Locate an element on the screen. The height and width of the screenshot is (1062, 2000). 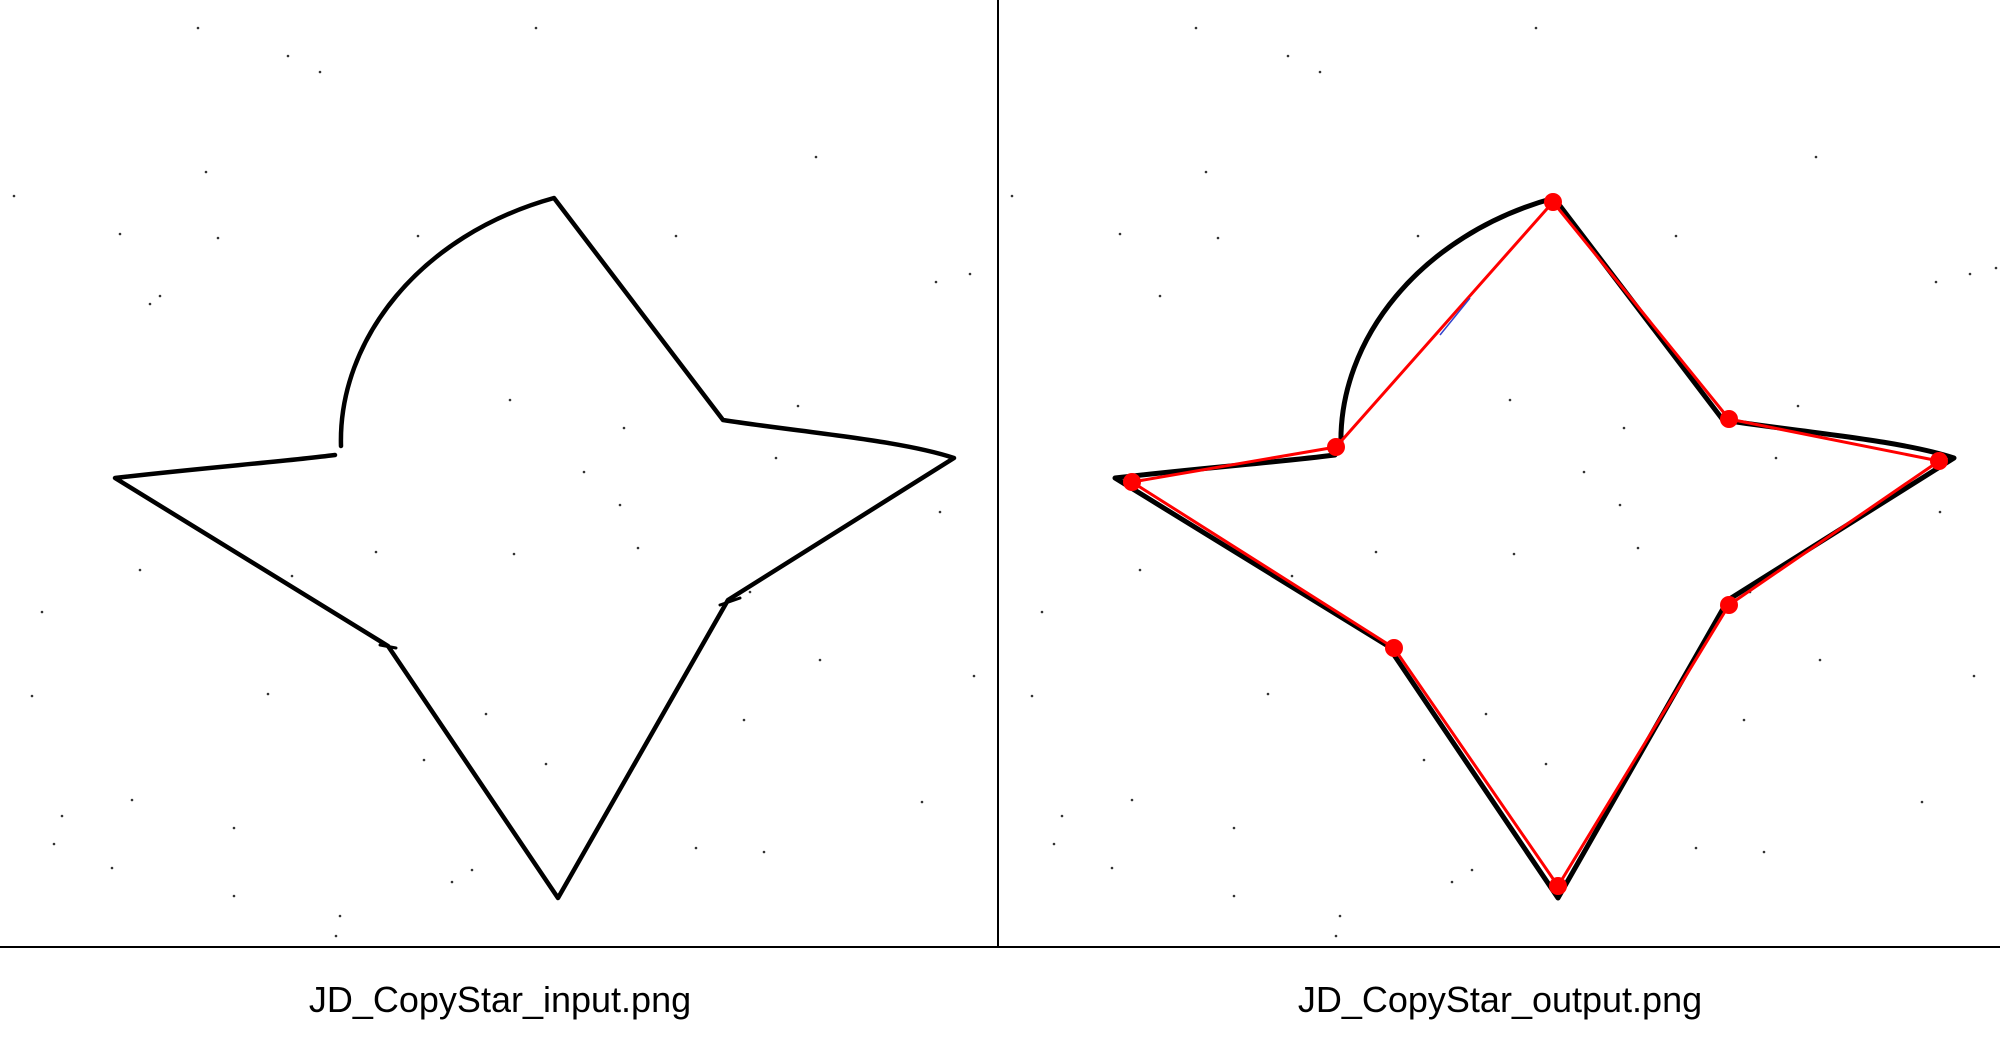
fitted-polygon-blue-hint is located at coordinates (1455, 316).